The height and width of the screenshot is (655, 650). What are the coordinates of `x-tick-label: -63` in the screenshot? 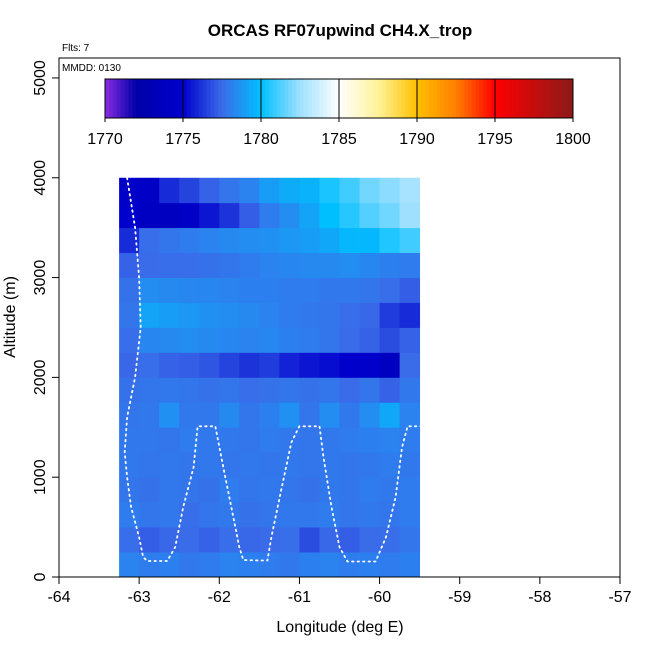 It's located at (139, 597).